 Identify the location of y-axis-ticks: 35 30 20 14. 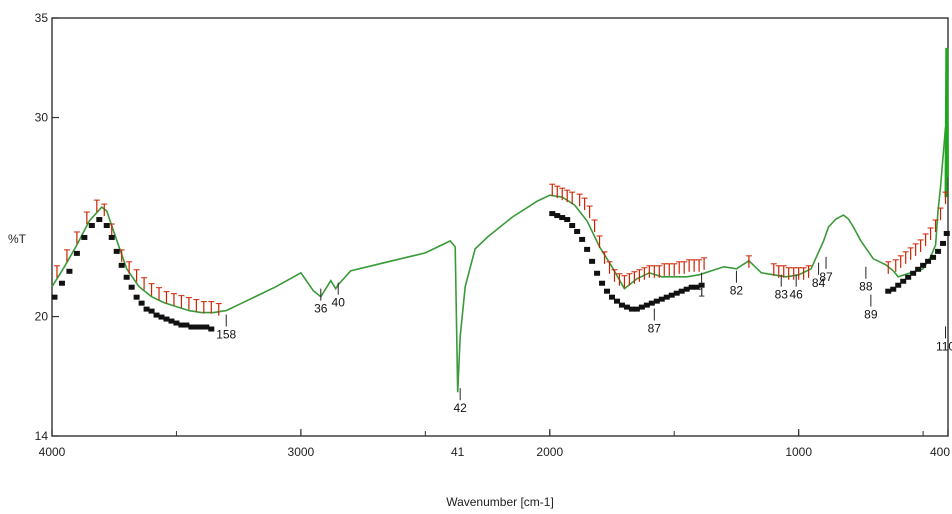
(47, 227).